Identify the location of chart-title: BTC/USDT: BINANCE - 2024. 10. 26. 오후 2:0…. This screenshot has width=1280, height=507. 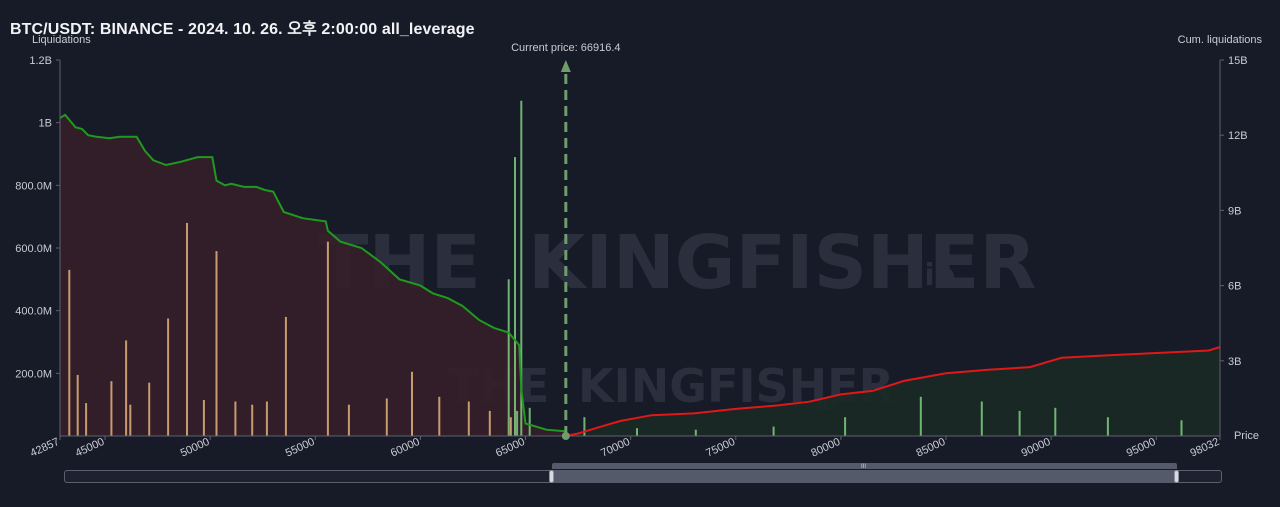
(242, 29).